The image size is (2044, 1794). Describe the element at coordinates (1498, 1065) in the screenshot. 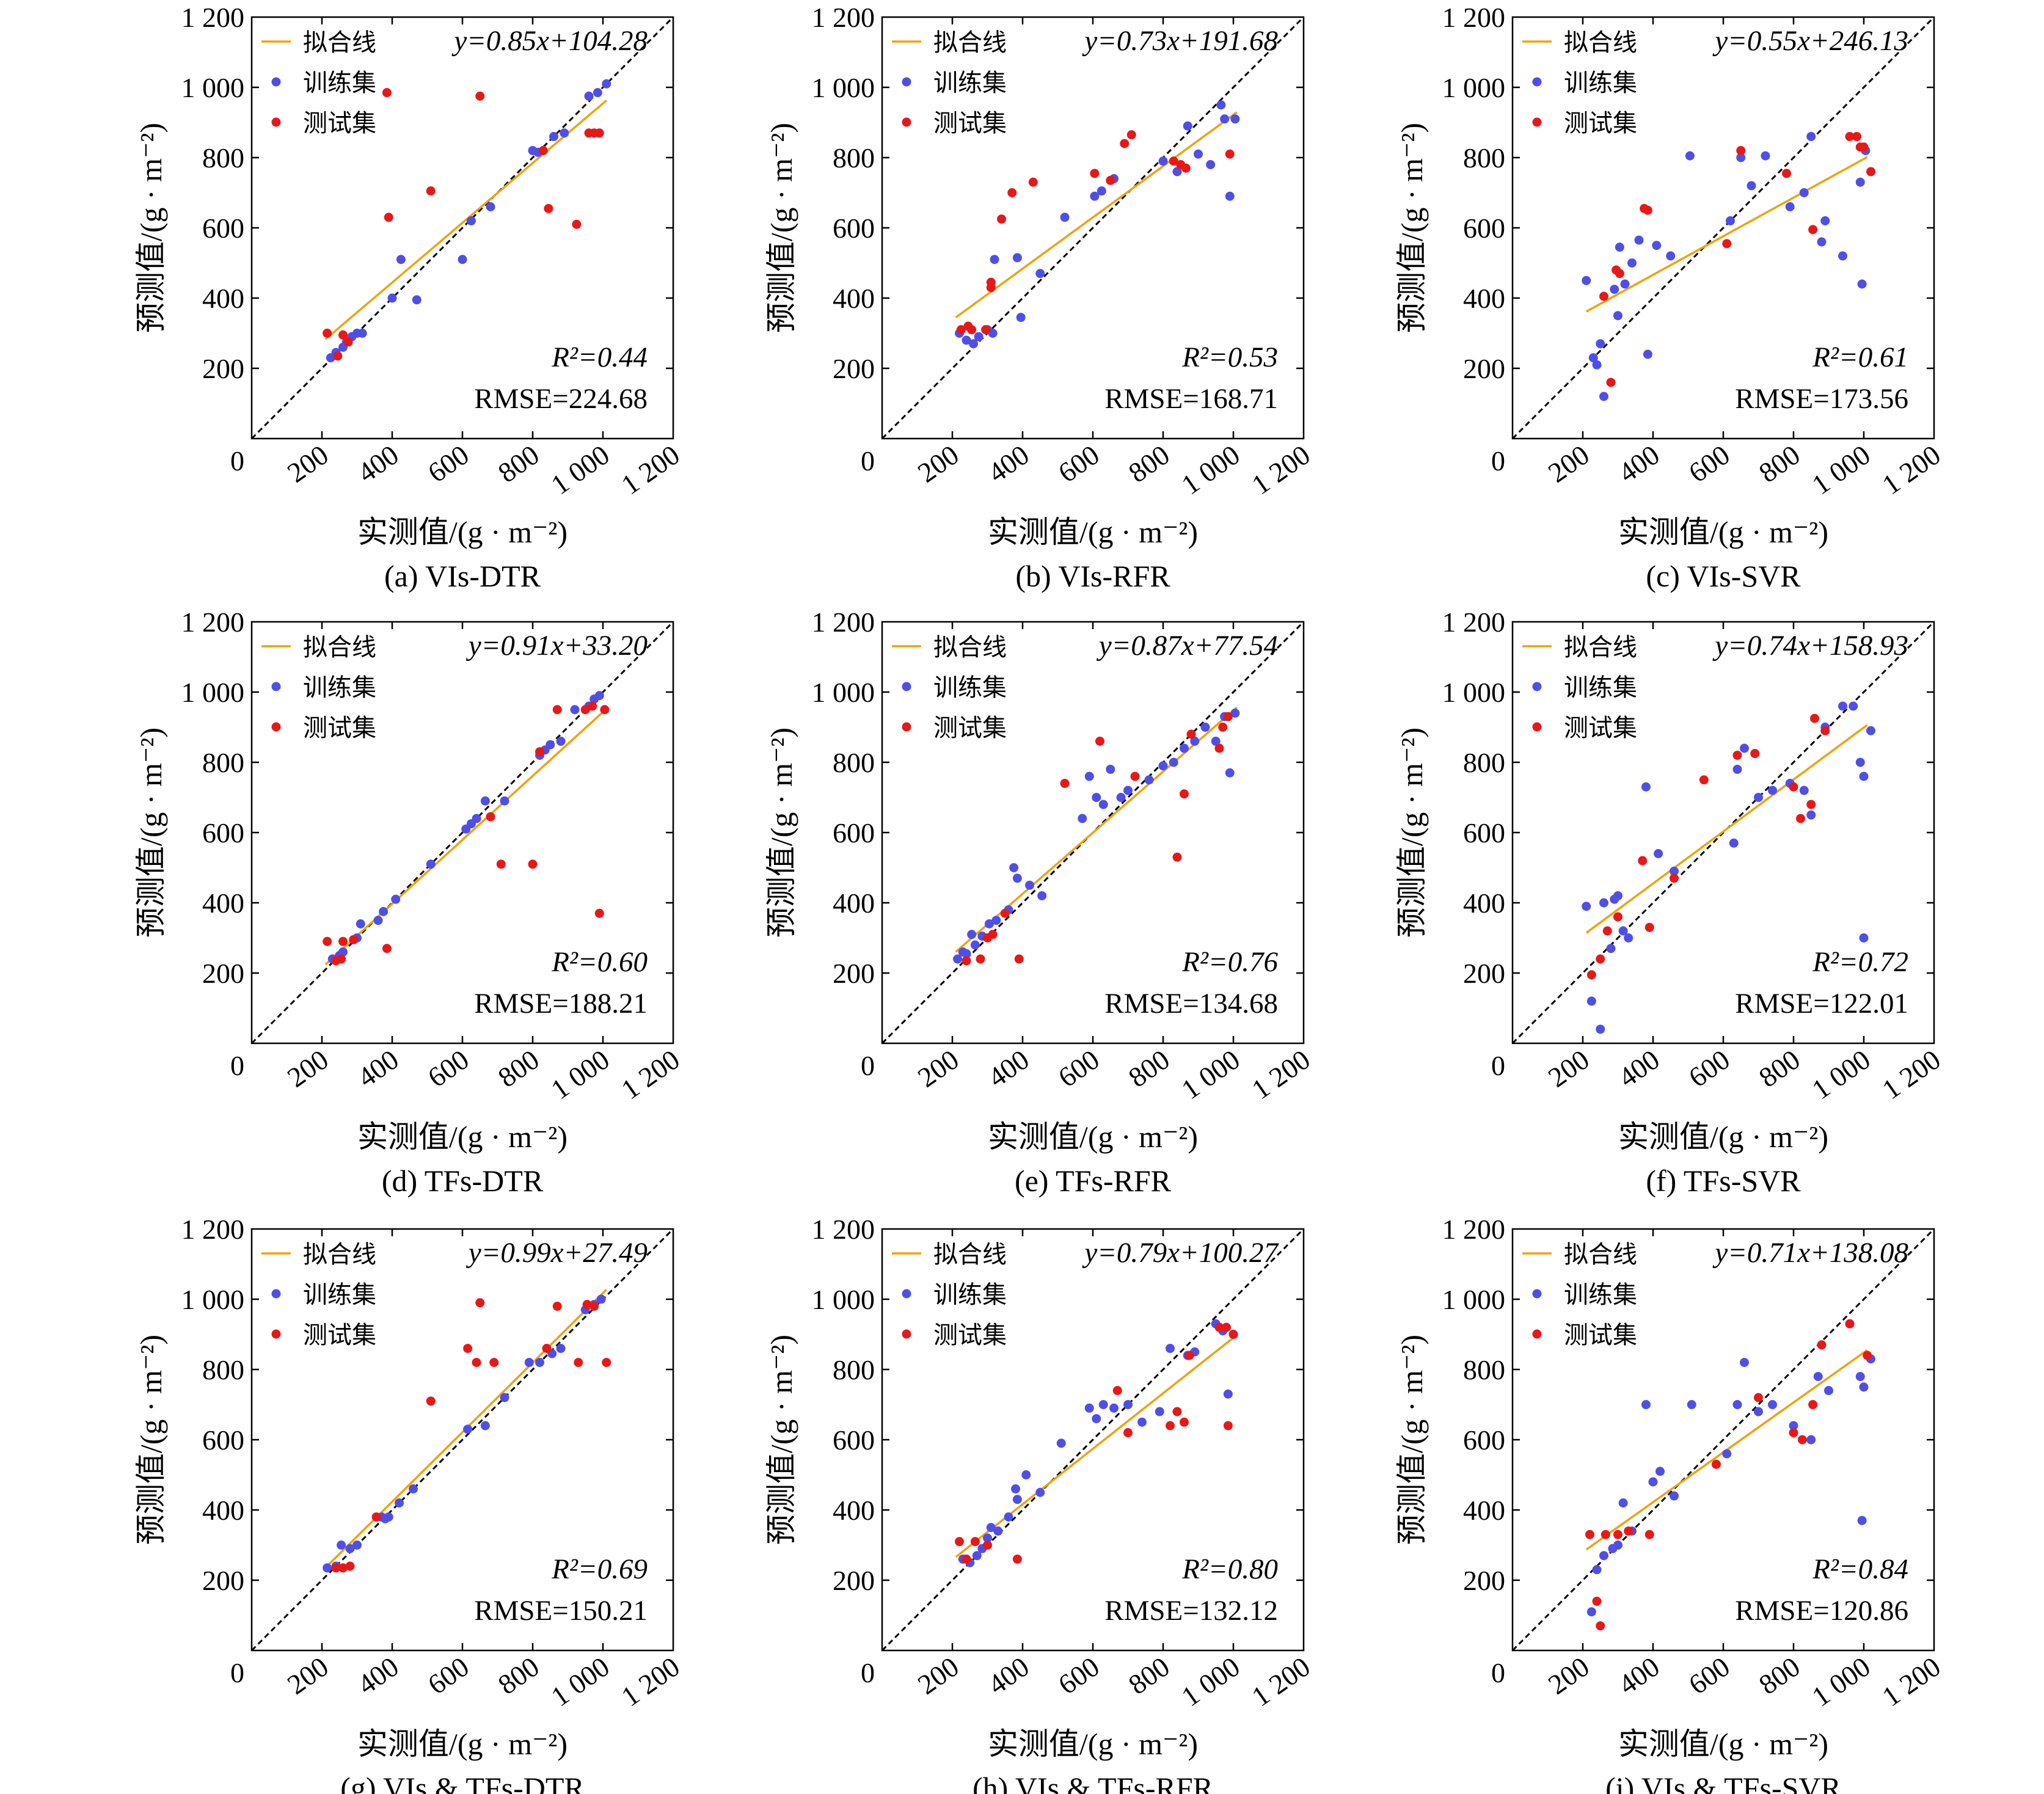

I see `y-tick-label: 0` at that location.